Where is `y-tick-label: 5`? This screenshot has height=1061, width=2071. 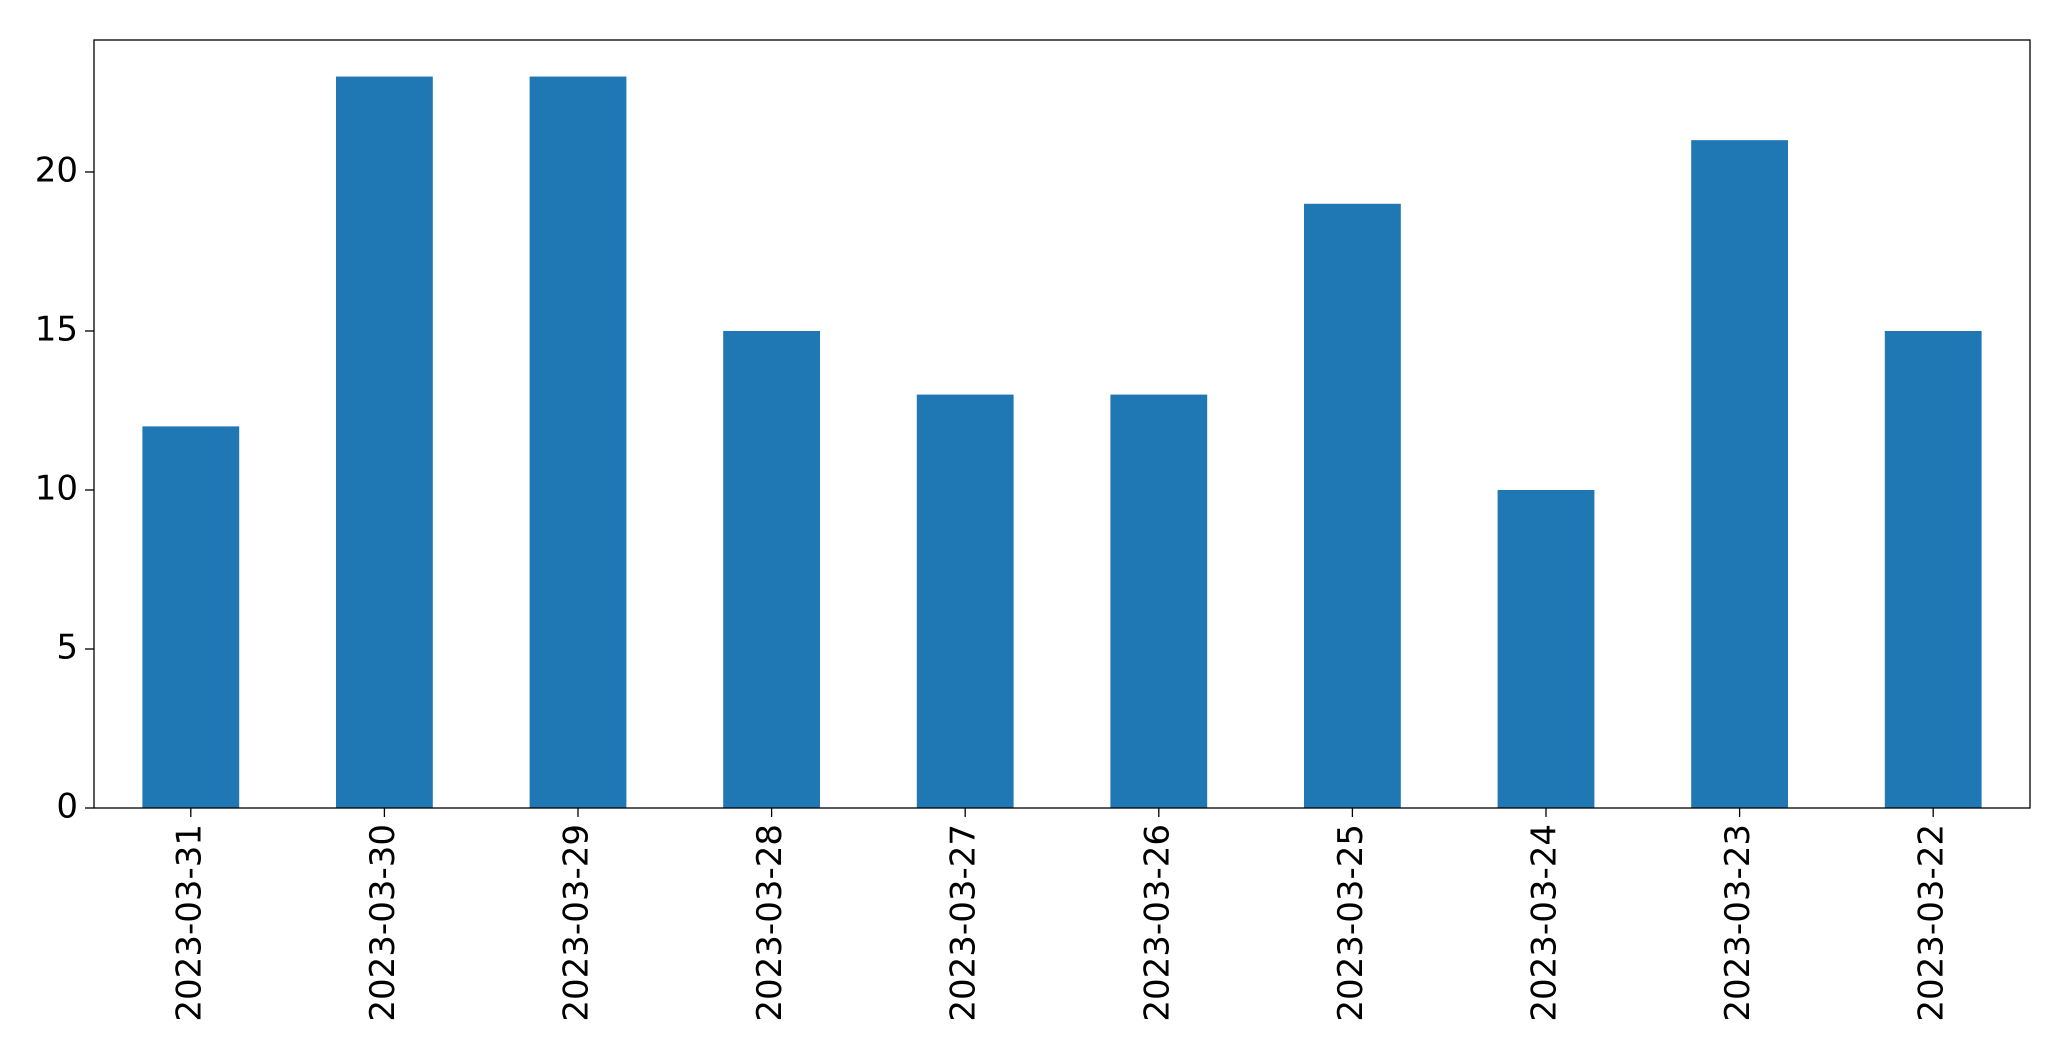 y-tick-label: 5 is located at coordinates (67, 647).